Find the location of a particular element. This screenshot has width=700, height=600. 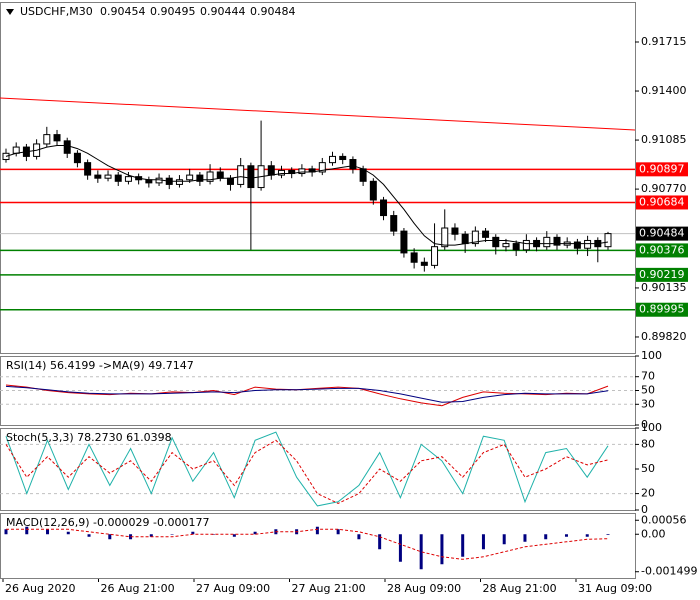

header-value: 0.90444 is located at coordinates (223, 11).